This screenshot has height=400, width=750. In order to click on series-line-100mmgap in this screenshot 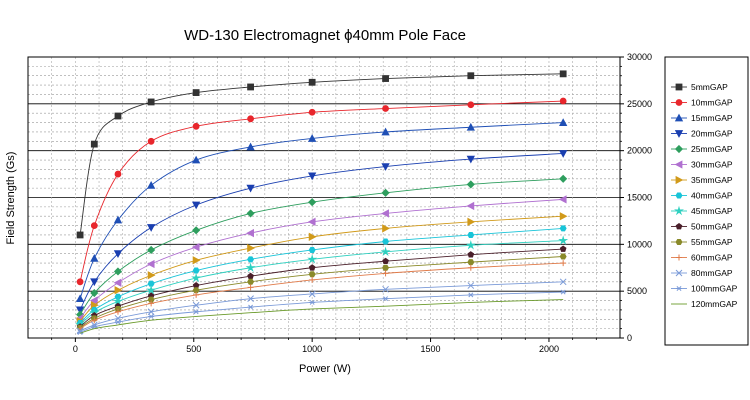, I will do `click(321, 312)`.